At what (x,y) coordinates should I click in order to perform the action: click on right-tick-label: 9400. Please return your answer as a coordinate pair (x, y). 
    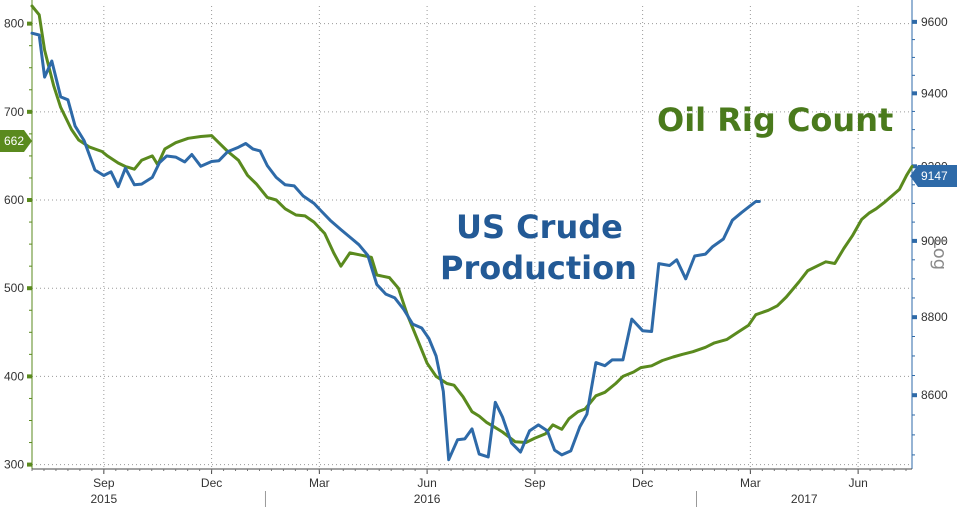
    Looking at the image, I should click on (934, 93).